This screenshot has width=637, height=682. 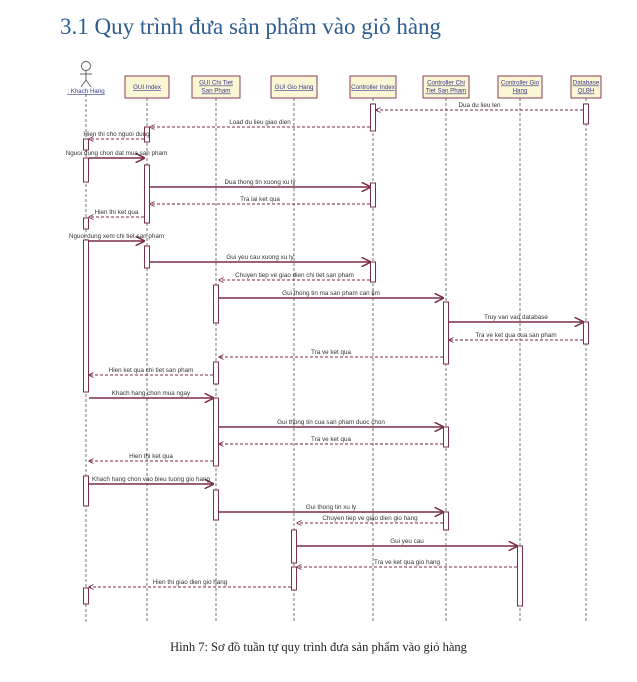 What do you see at coordinates (260, 257) in the screenshot?
I see `message-label: Gui yeu cau xuong xu ly` at bounding box center [260, 257].